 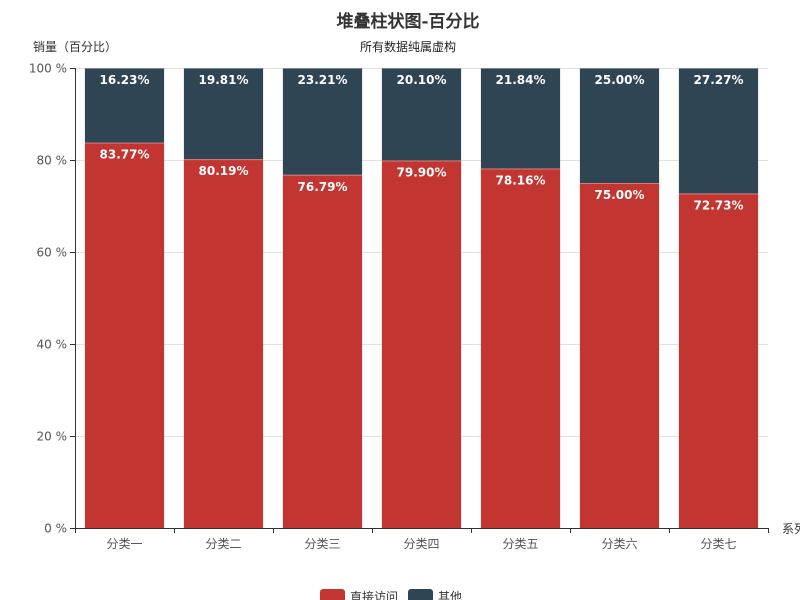 I want to click on bar-value-label: 20.10%, so click(x=422, y=80).